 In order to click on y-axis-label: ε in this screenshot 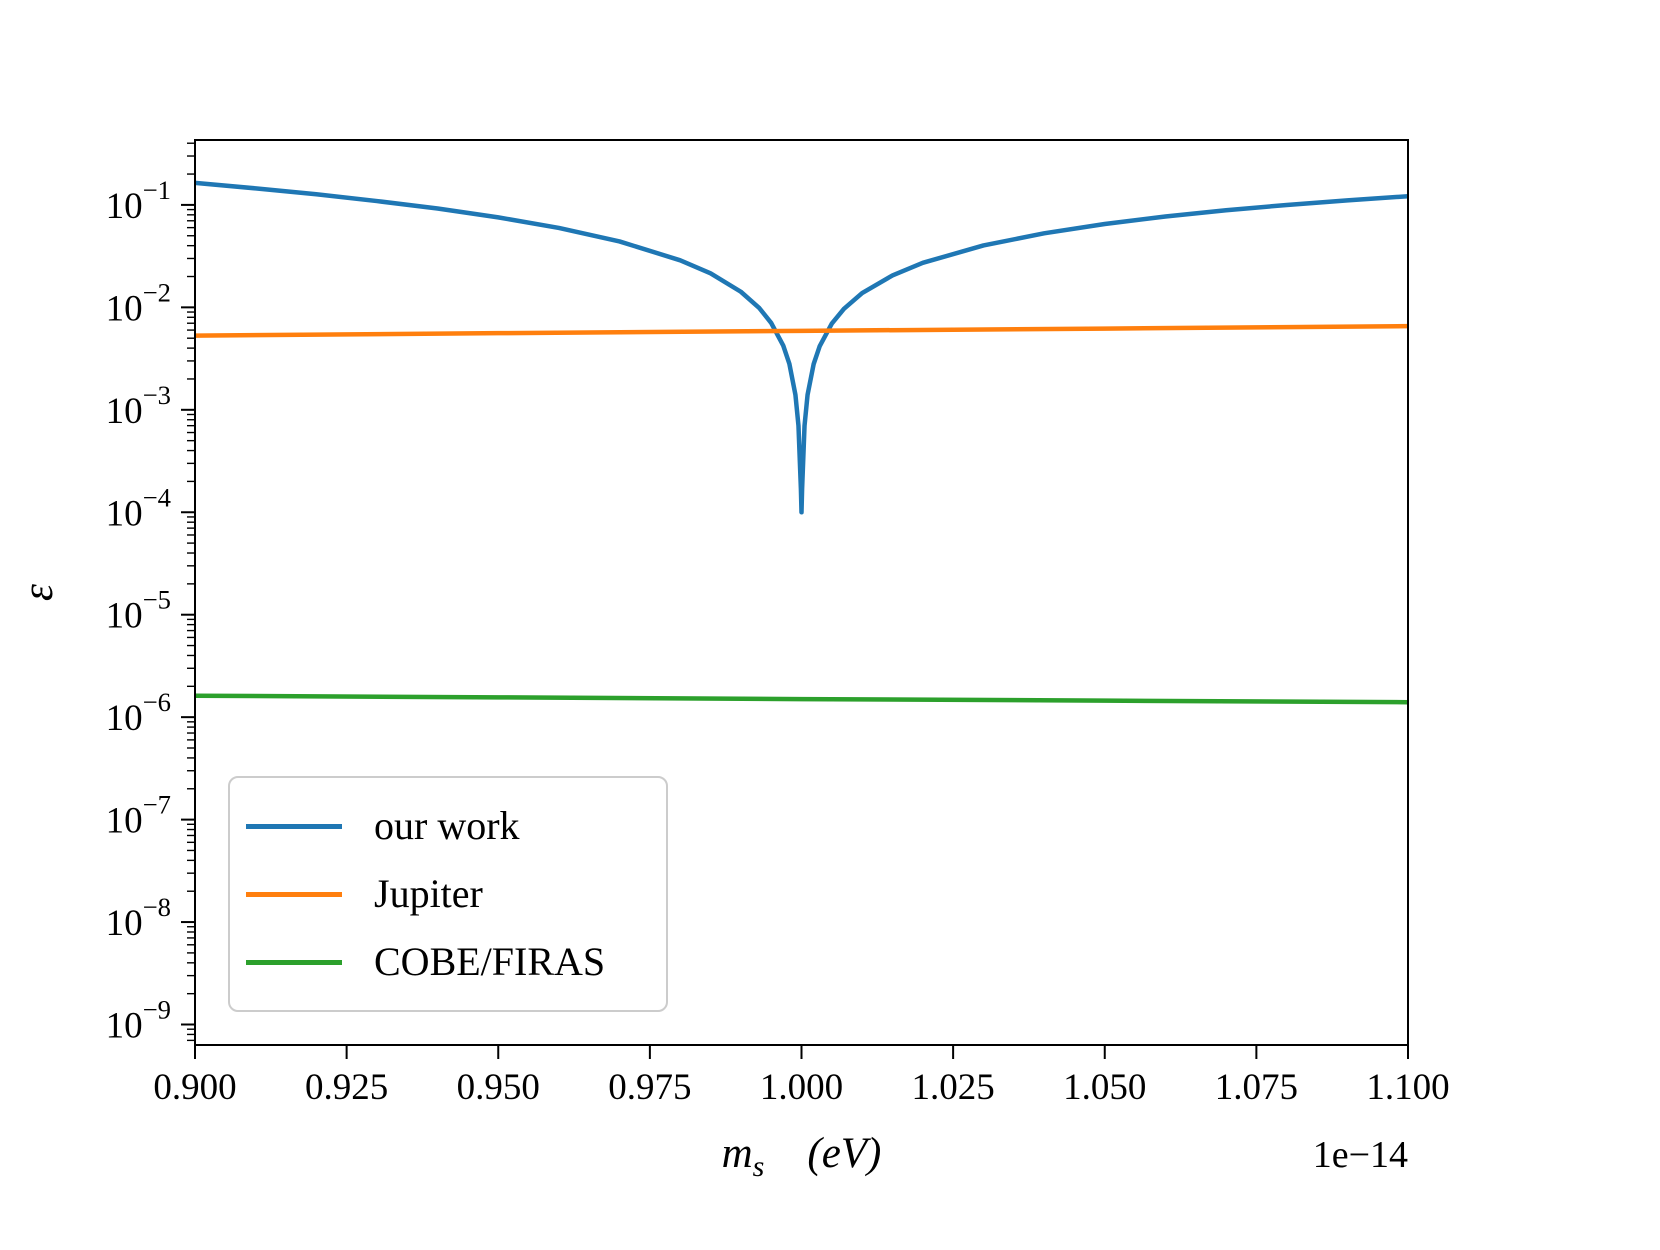, I will do `click(38, 592)`.